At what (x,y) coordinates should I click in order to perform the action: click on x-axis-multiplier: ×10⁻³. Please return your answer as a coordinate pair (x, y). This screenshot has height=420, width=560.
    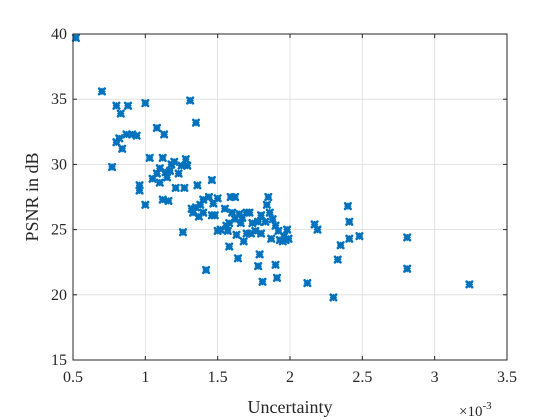
    Looking at the image, I should click on (475, 410).